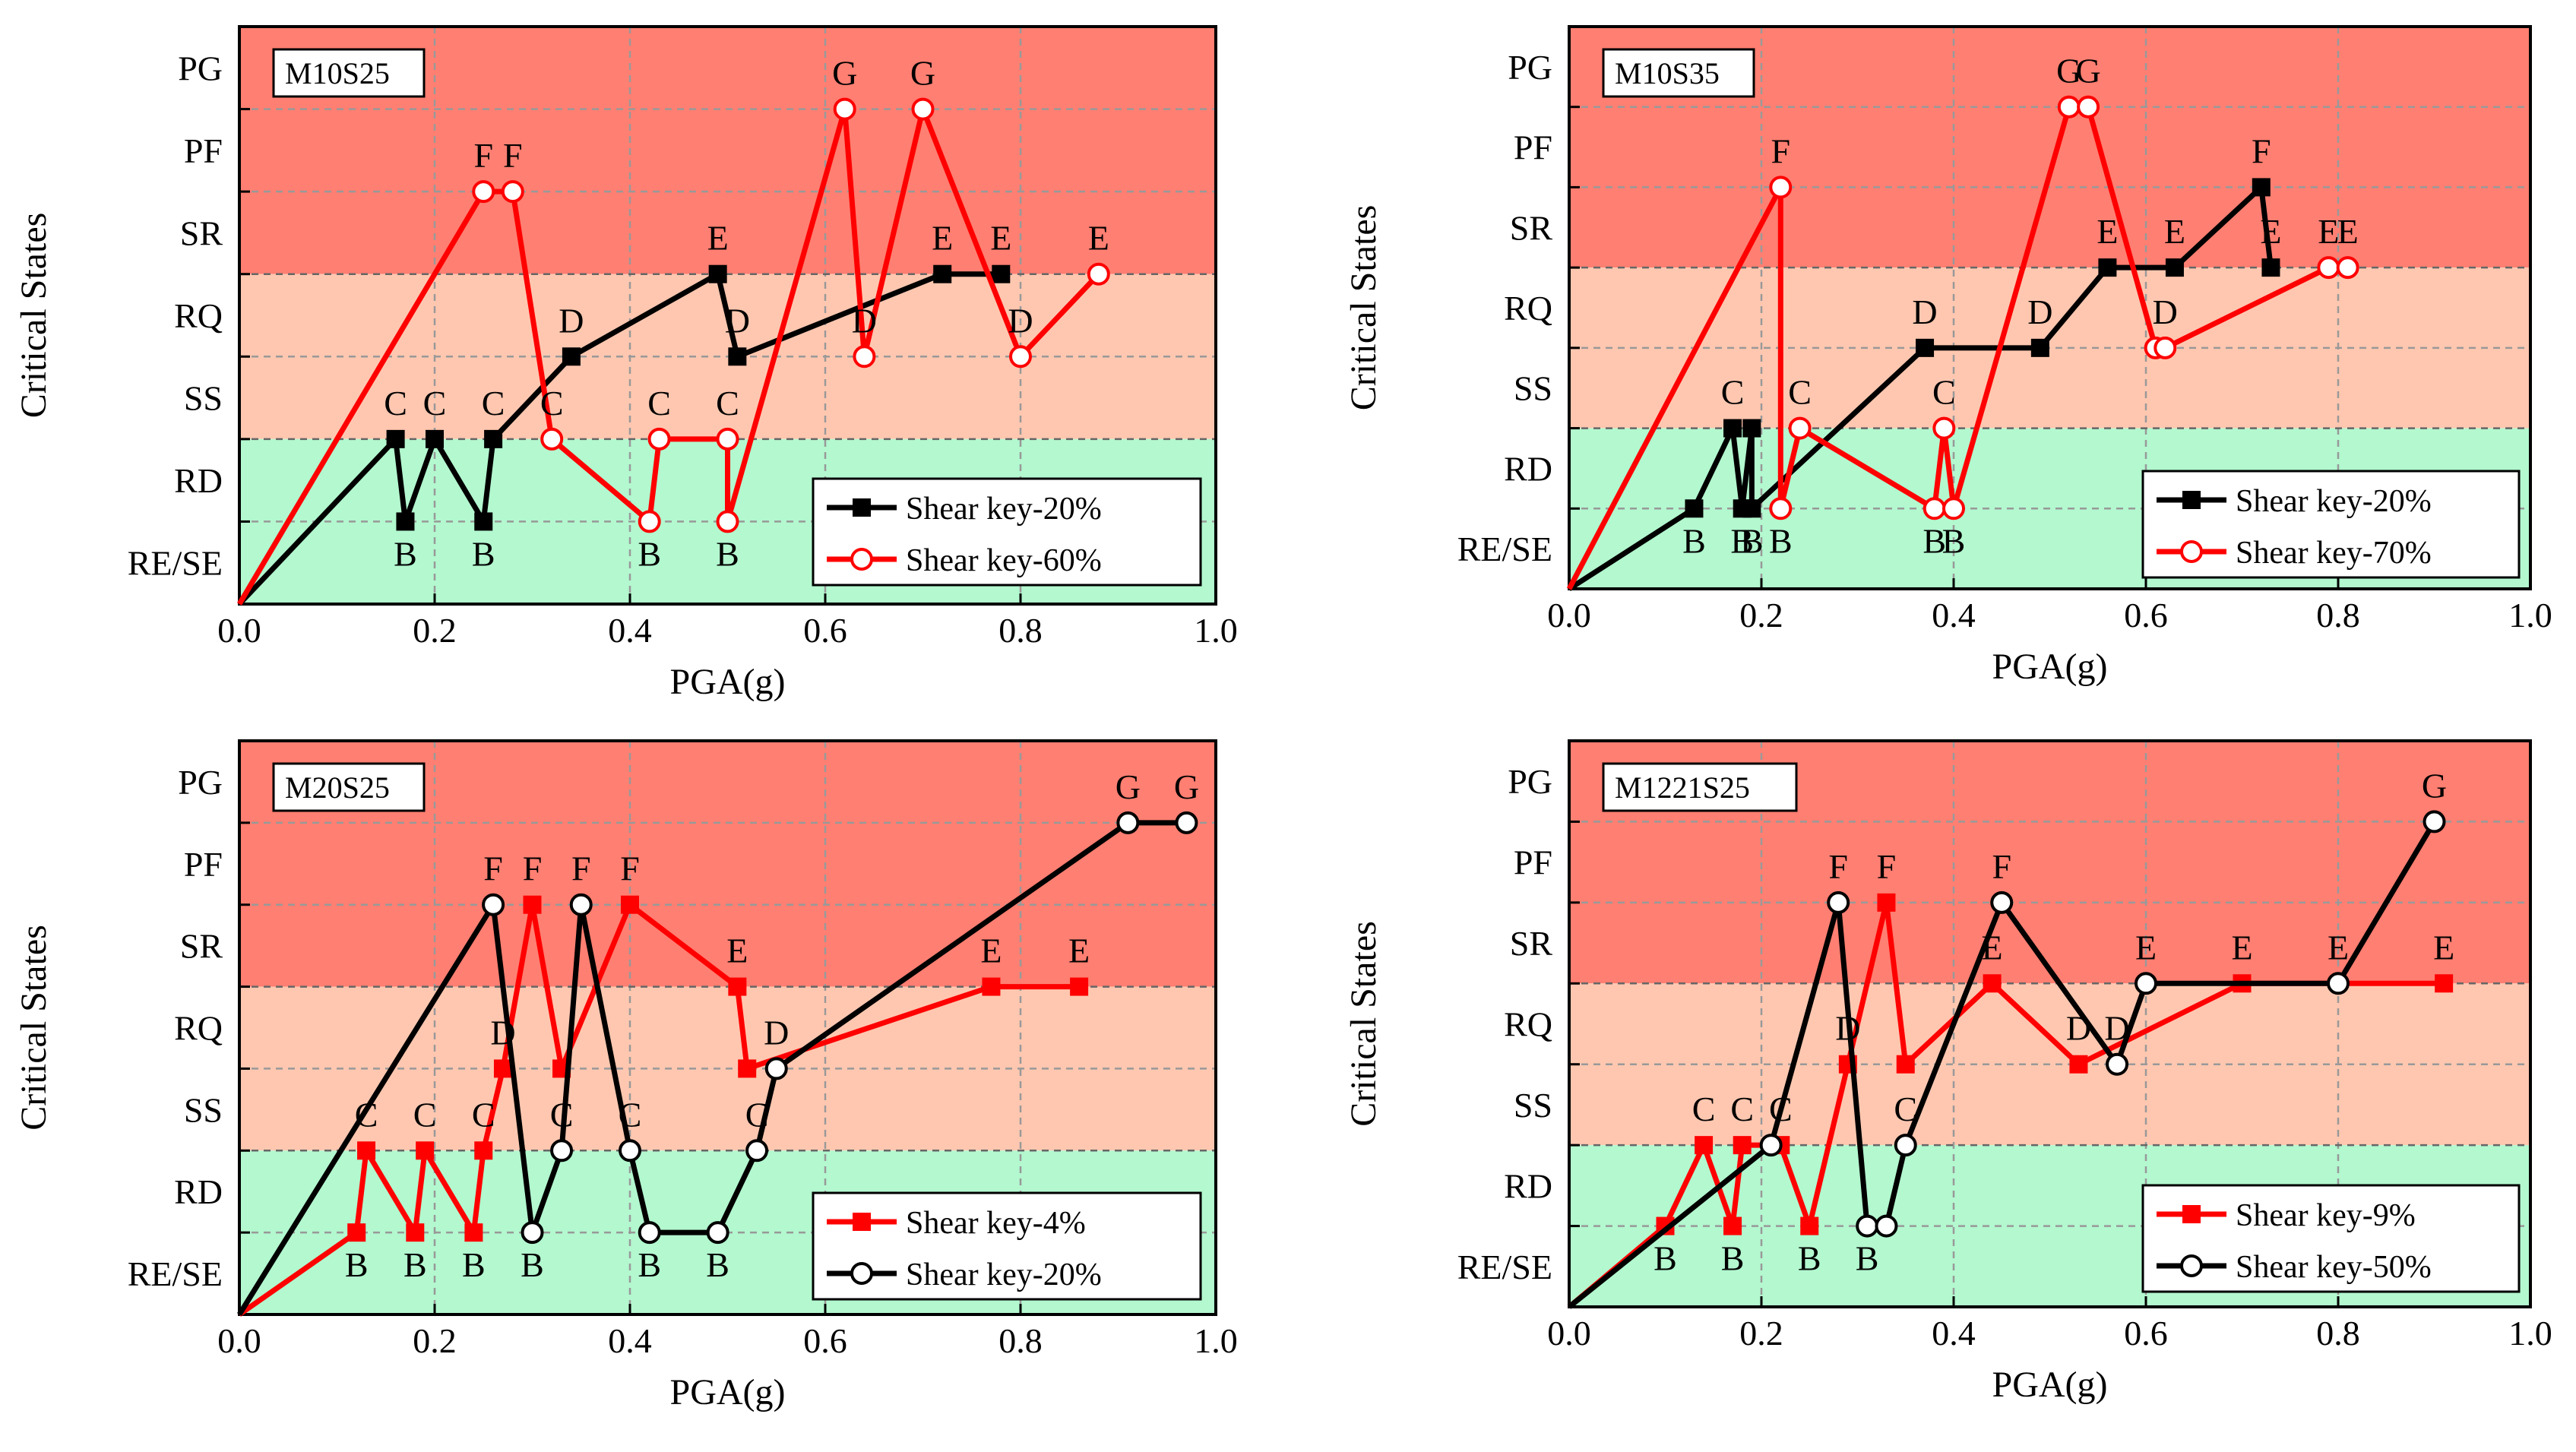 This screenshot has height=1452, width=2576. I want to click on chart-title: M1221S25, so click(1682, 787).